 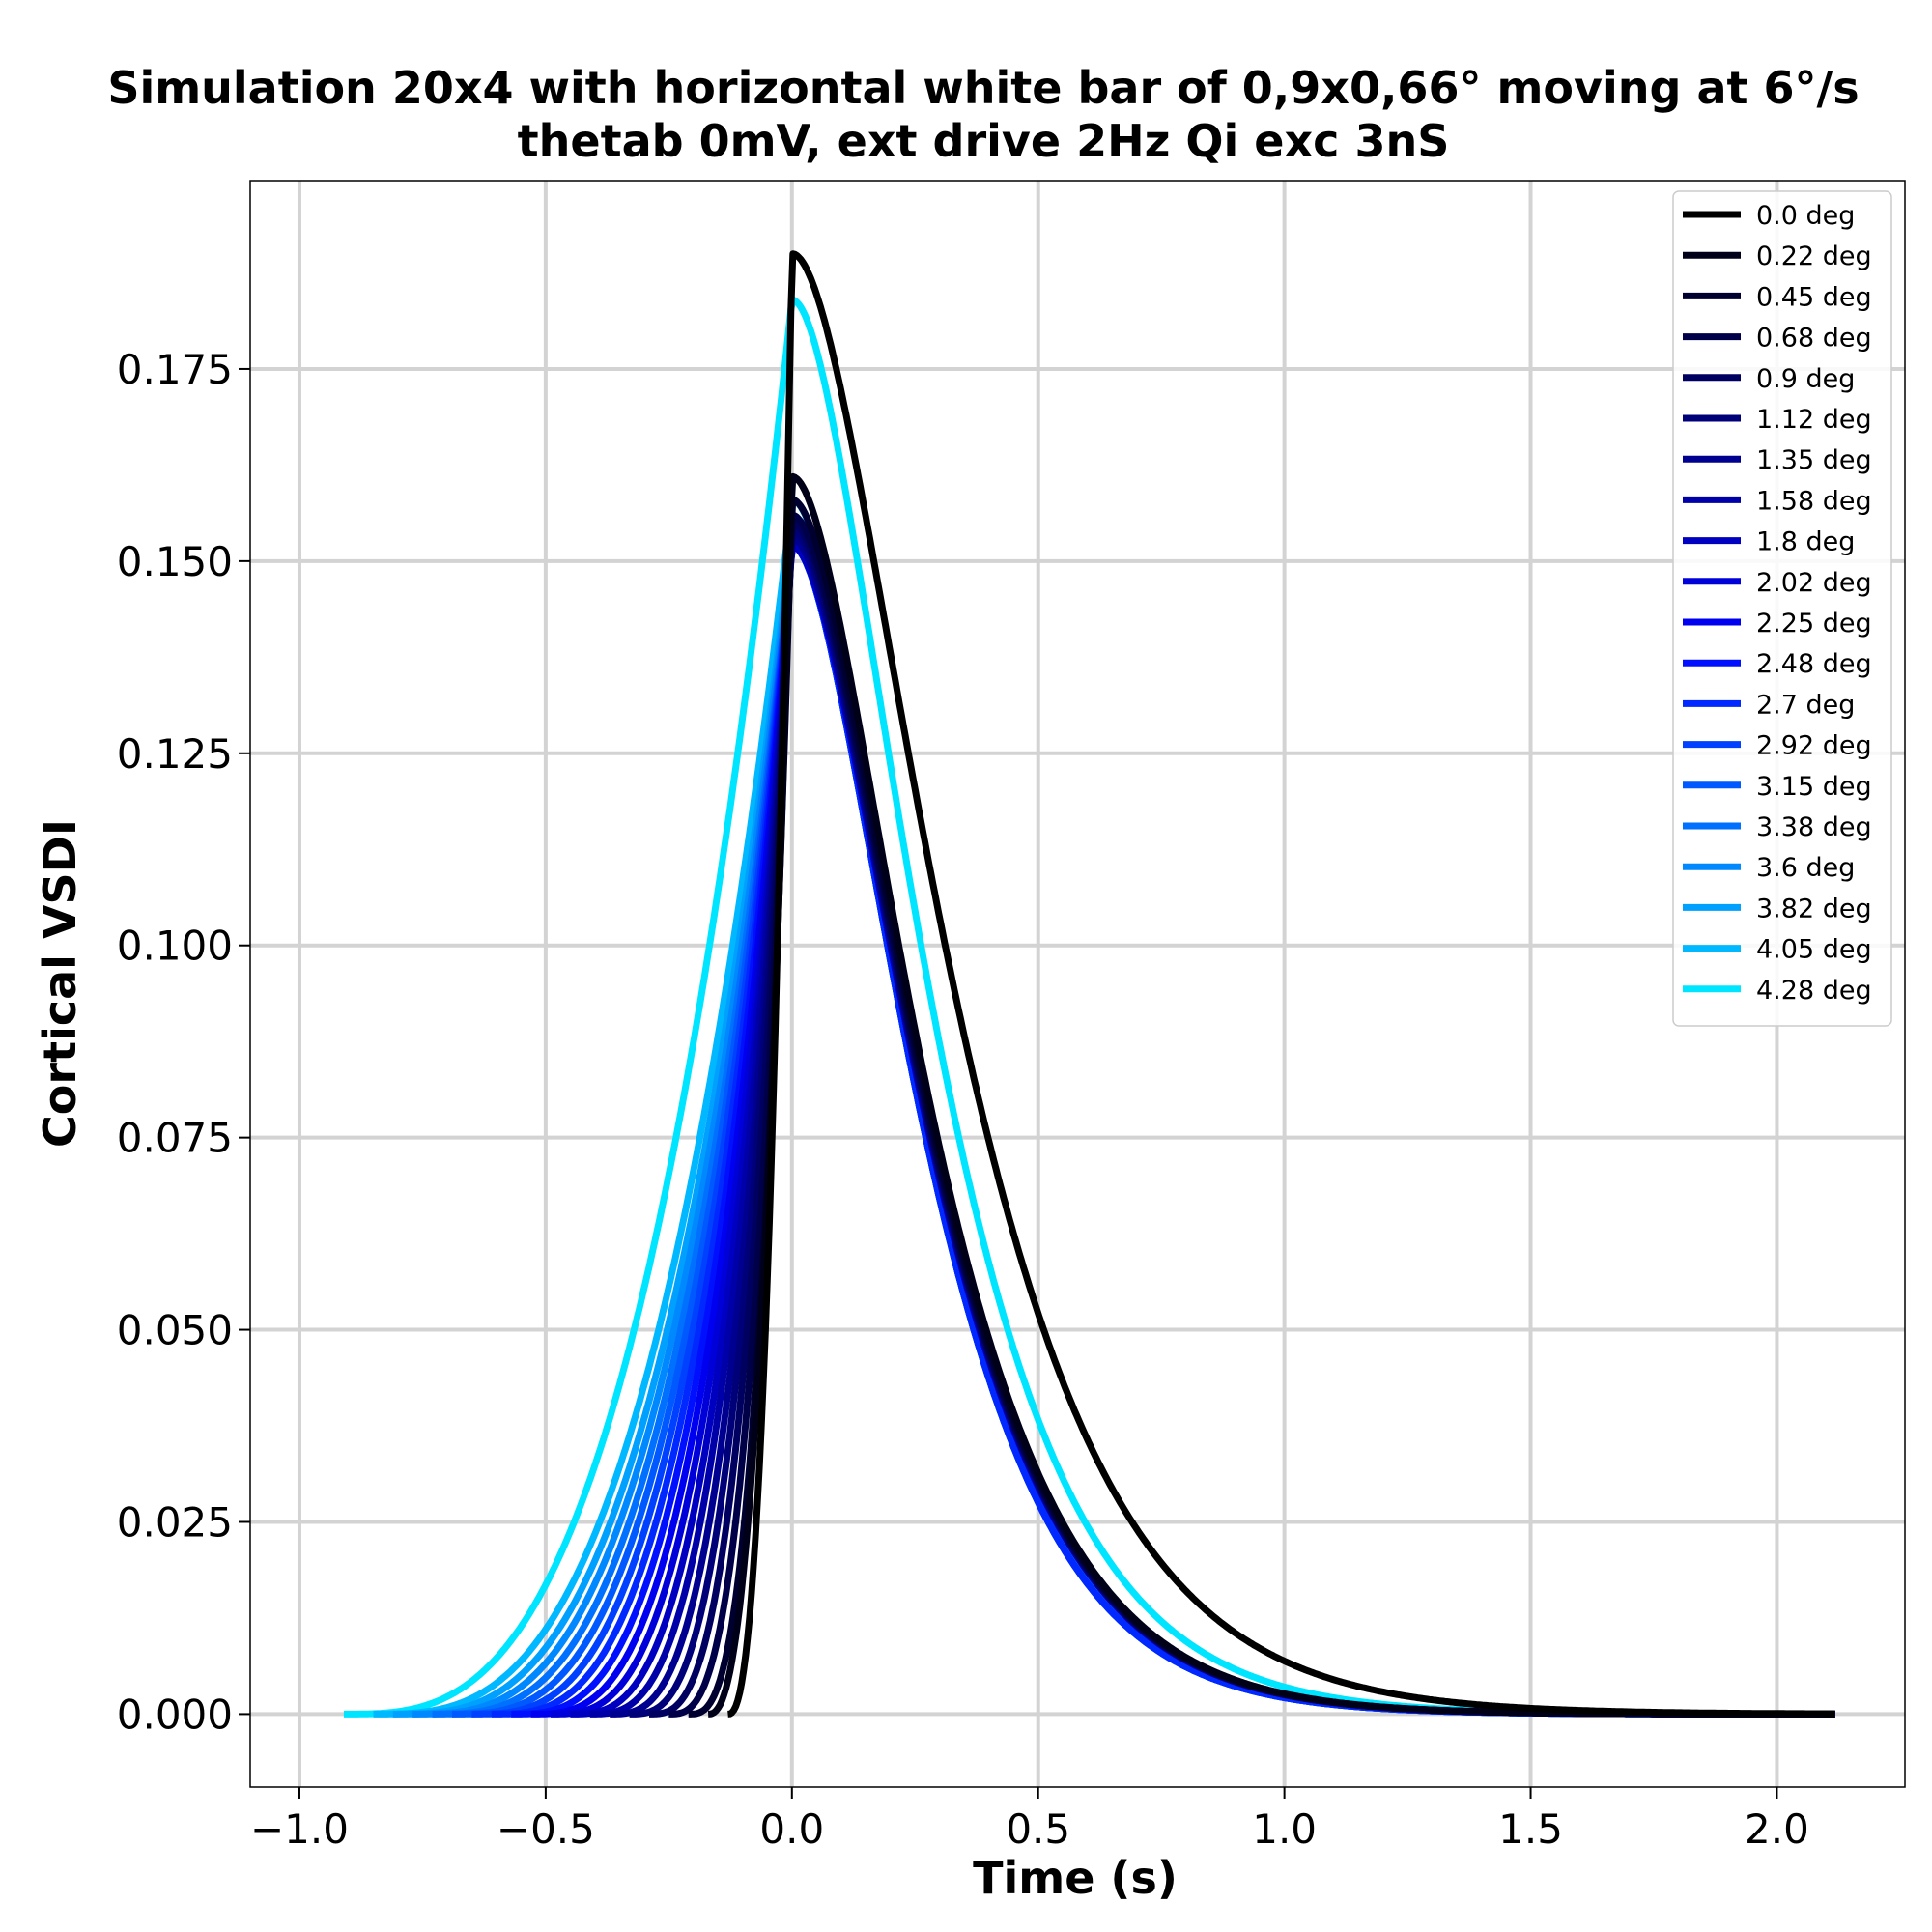 What do you see at coordinates (1805, 216) in the screenshot?
I see `legend-label: 0.0 deg` at bounding box center [1805, 216].